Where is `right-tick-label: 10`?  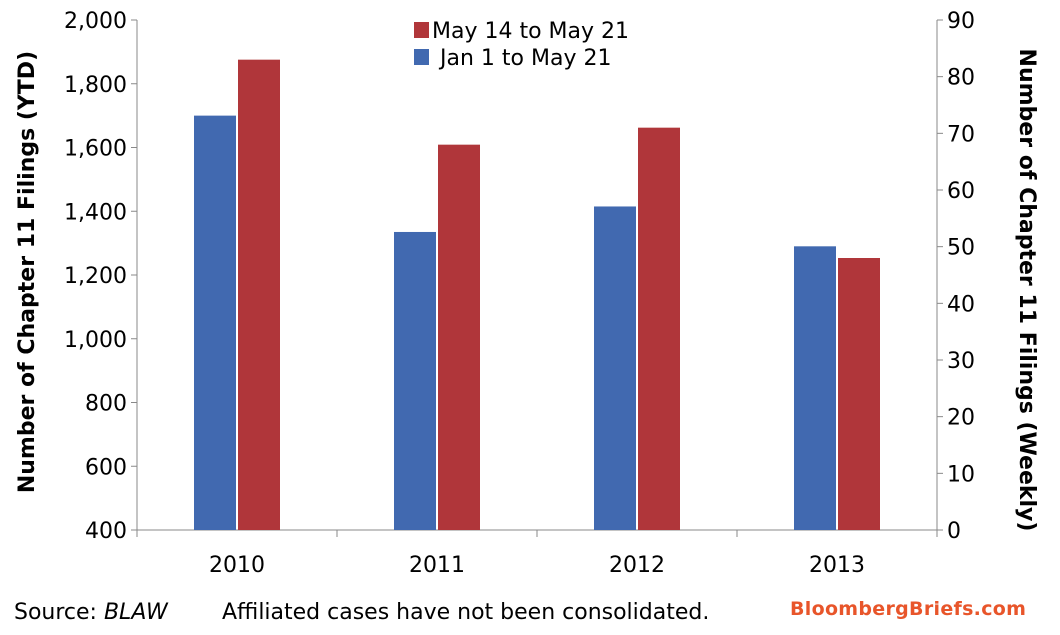 right-tick-label: 10 is located at coordinates (961, 474).